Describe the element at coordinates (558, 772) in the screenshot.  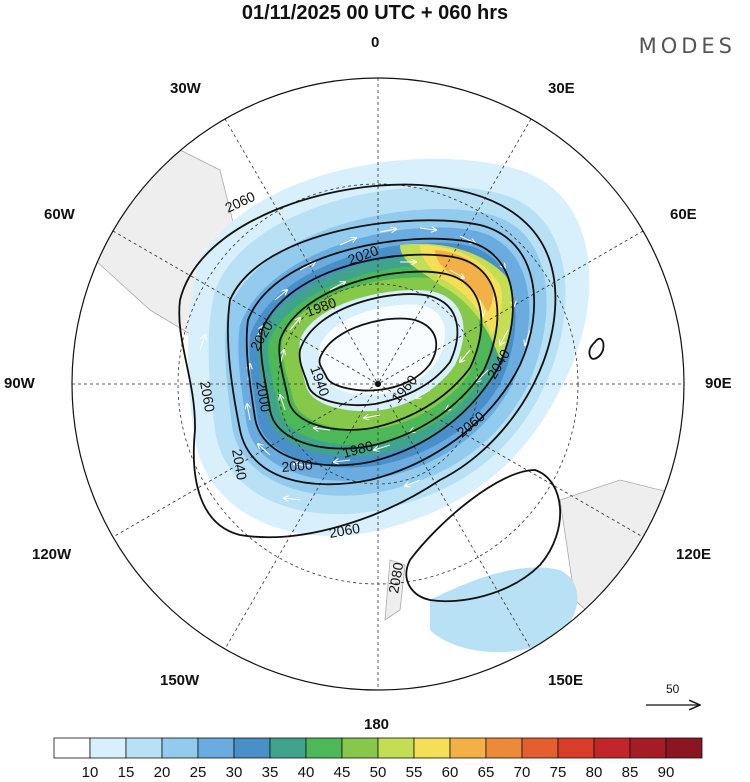
I see `colorbar-tick-label: 75` at that location.